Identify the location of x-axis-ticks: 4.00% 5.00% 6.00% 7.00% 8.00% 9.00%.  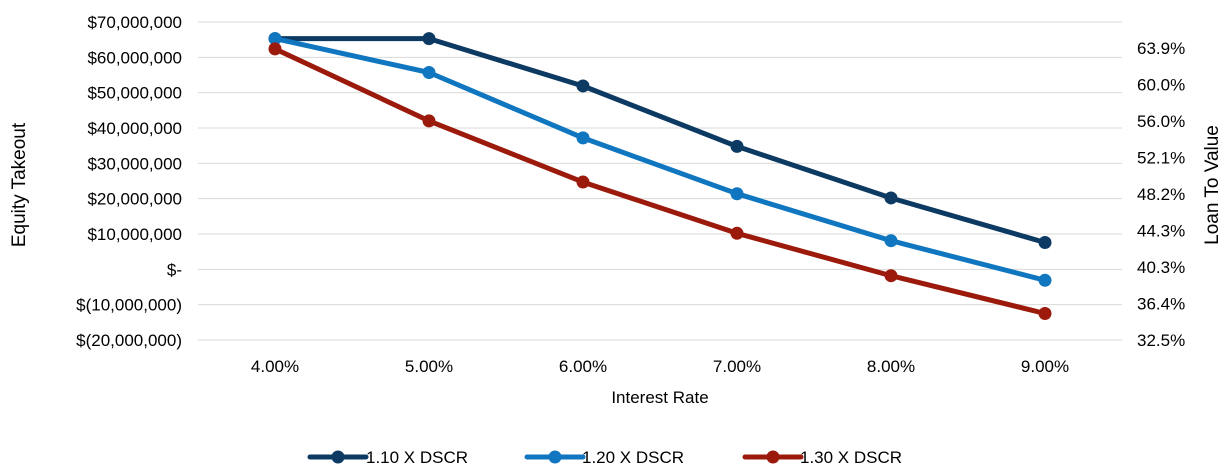
(660, 366).